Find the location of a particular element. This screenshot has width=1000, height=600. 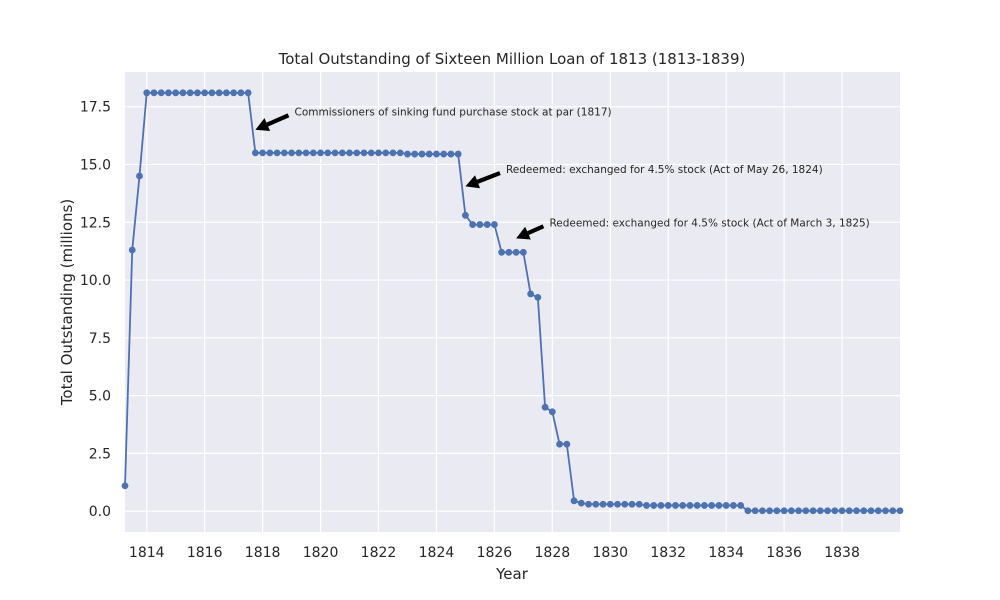

y-tick-labels: 0.0 2.5 5.0 7.5 10.0 12.5 15.0 17.5 is located at coordinates (95, 310).